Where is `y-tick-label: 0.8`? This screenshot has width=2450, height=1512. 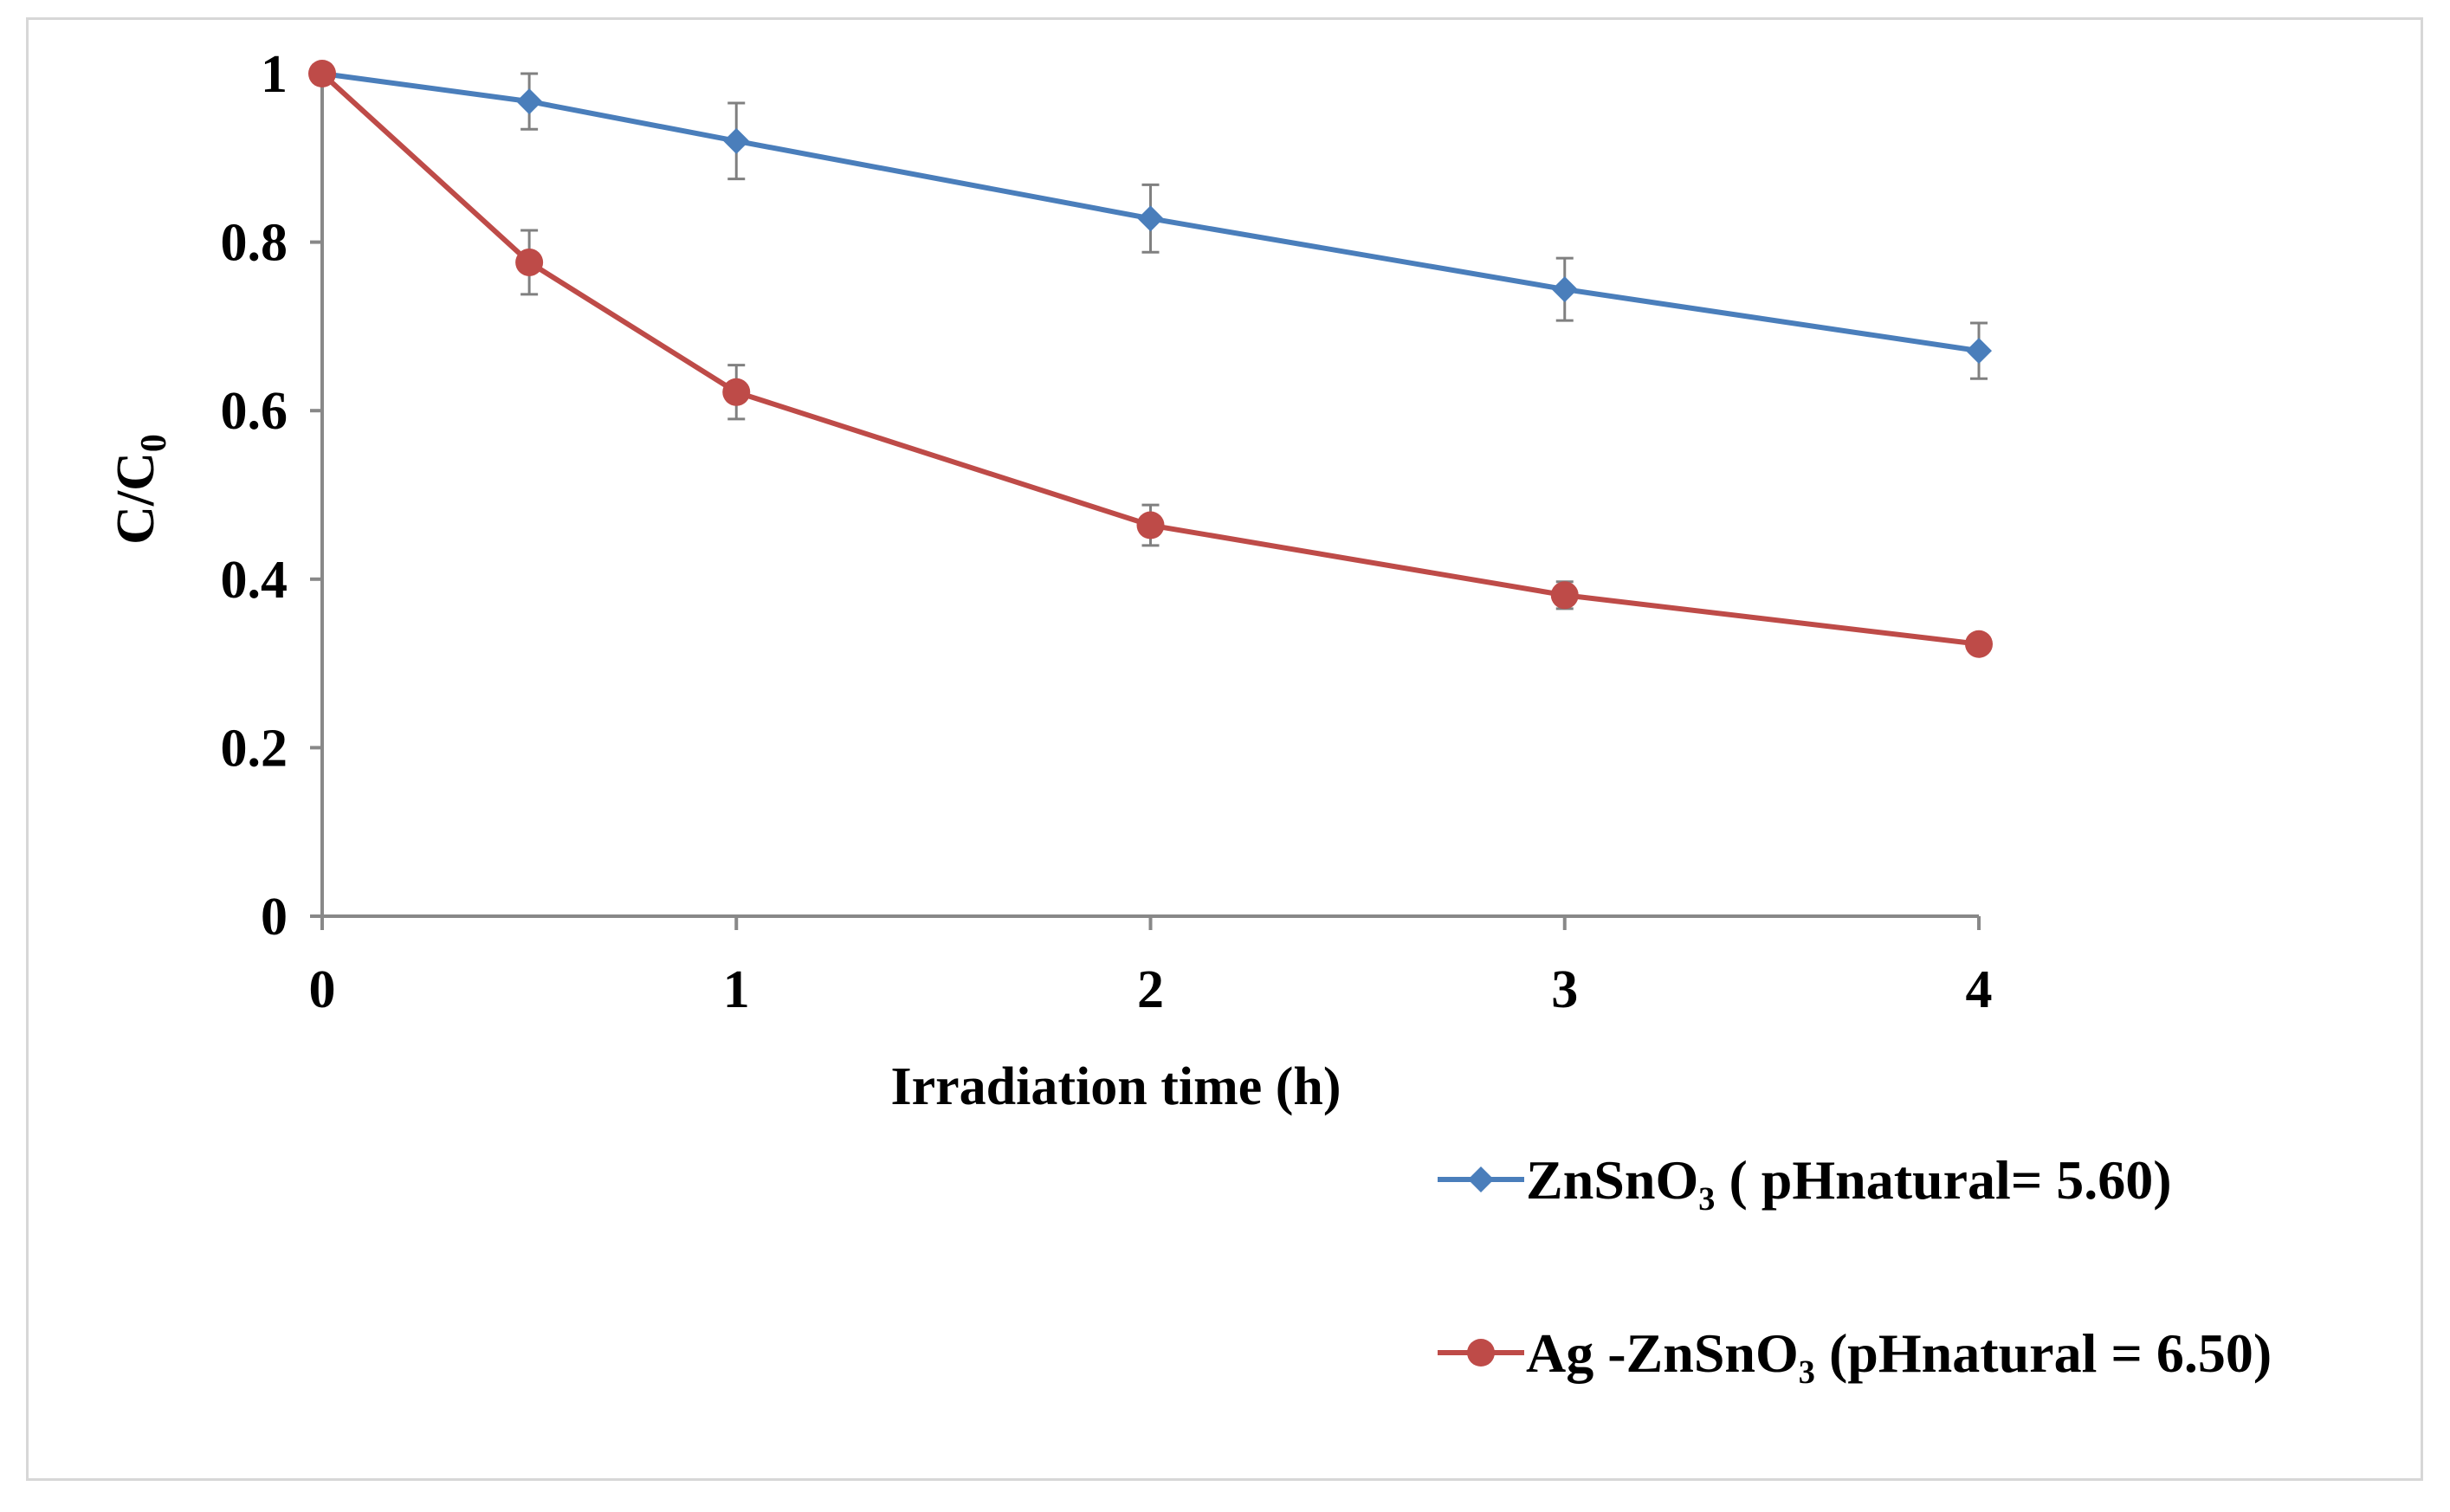
y-tick-label: 0.8 is located at coordinates (255, 243).